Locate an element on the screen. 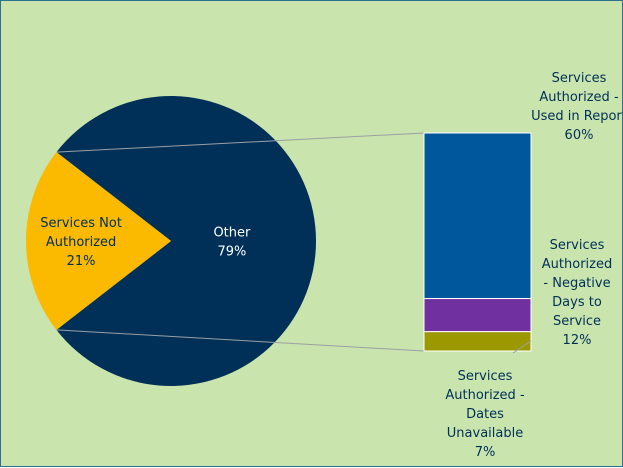 Image resolution: width=623 pixels, height=468 pixels. label-leader-line is located at coordinates (522, 347).